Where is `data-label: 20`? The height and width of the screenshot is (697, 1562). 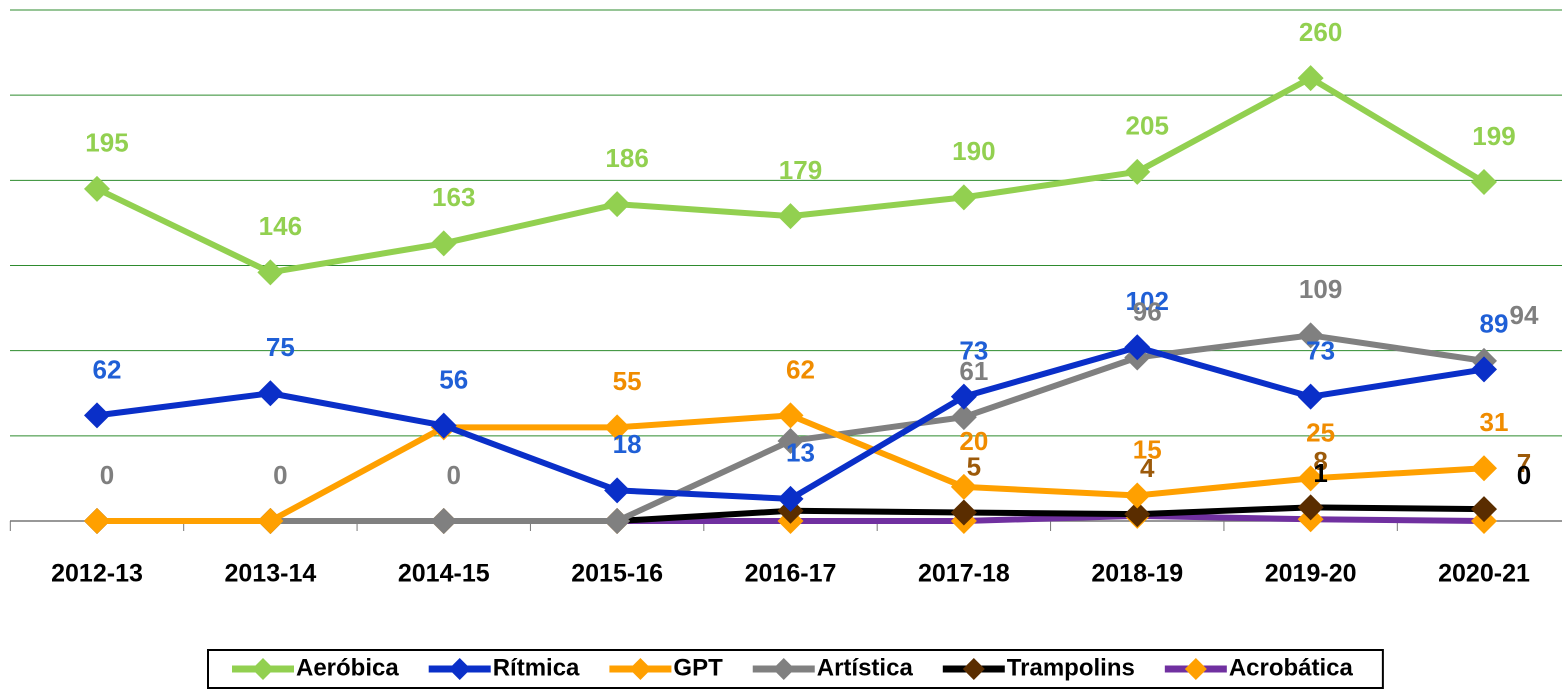
data-label: 20 is located at coordinates (973, 441).